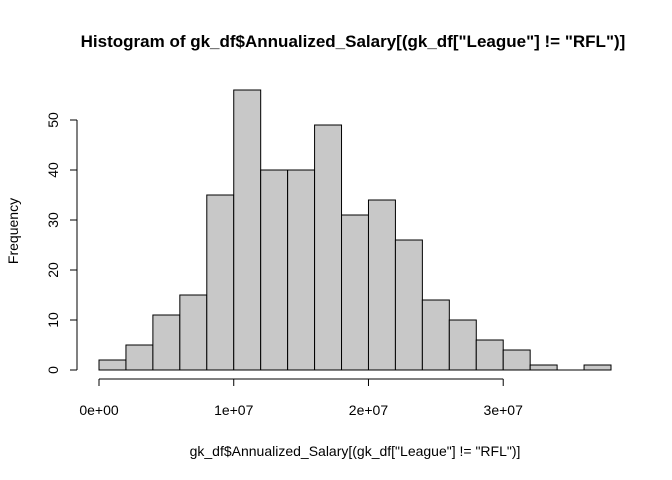  I want to click on y-tick-label-1: 10, so click(53, 320).